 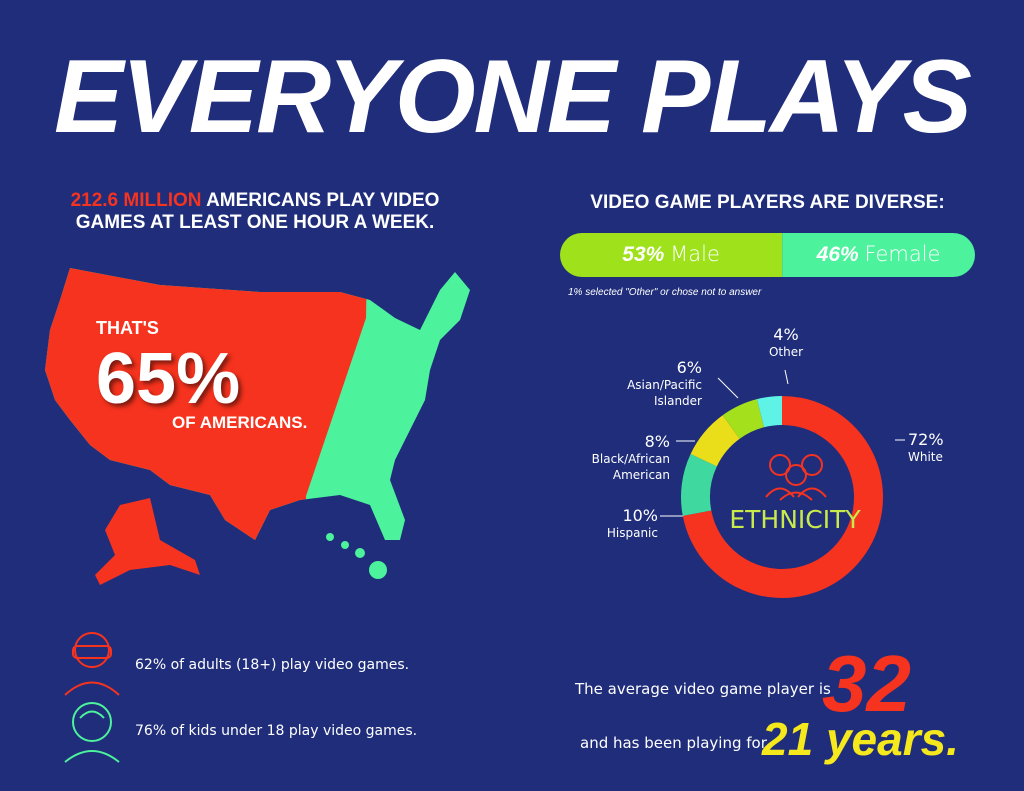 What do you see at coordinates (837, 254) in the screenshot?
I see `gender-pct: 46%` at bounding box center [837, 254].